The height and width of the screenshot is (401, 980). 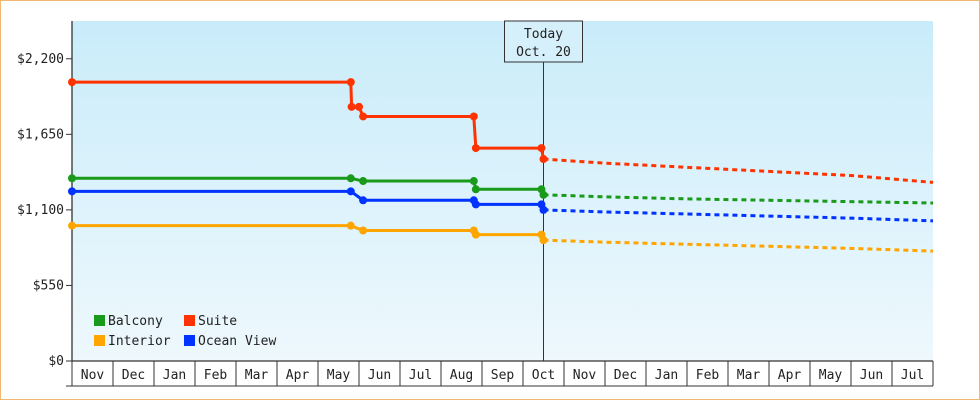 I want to click on legend-label: Interior, so click(x=139, y=341).